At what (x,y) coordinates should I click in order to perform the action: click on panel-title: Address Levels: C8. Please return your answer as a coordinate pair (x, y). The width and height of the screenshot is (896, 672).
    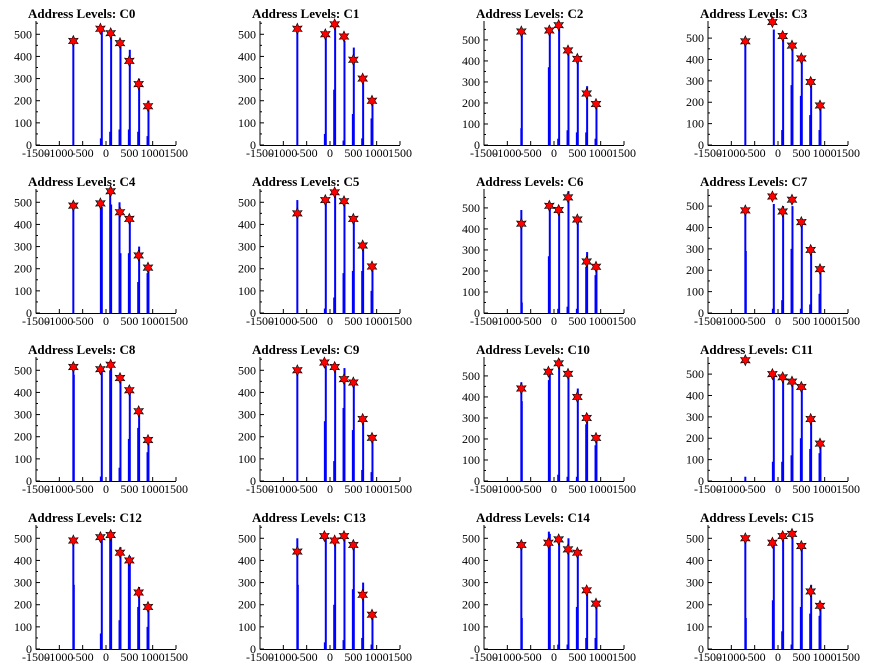
    Looking at the image, I should click on (82, 349).